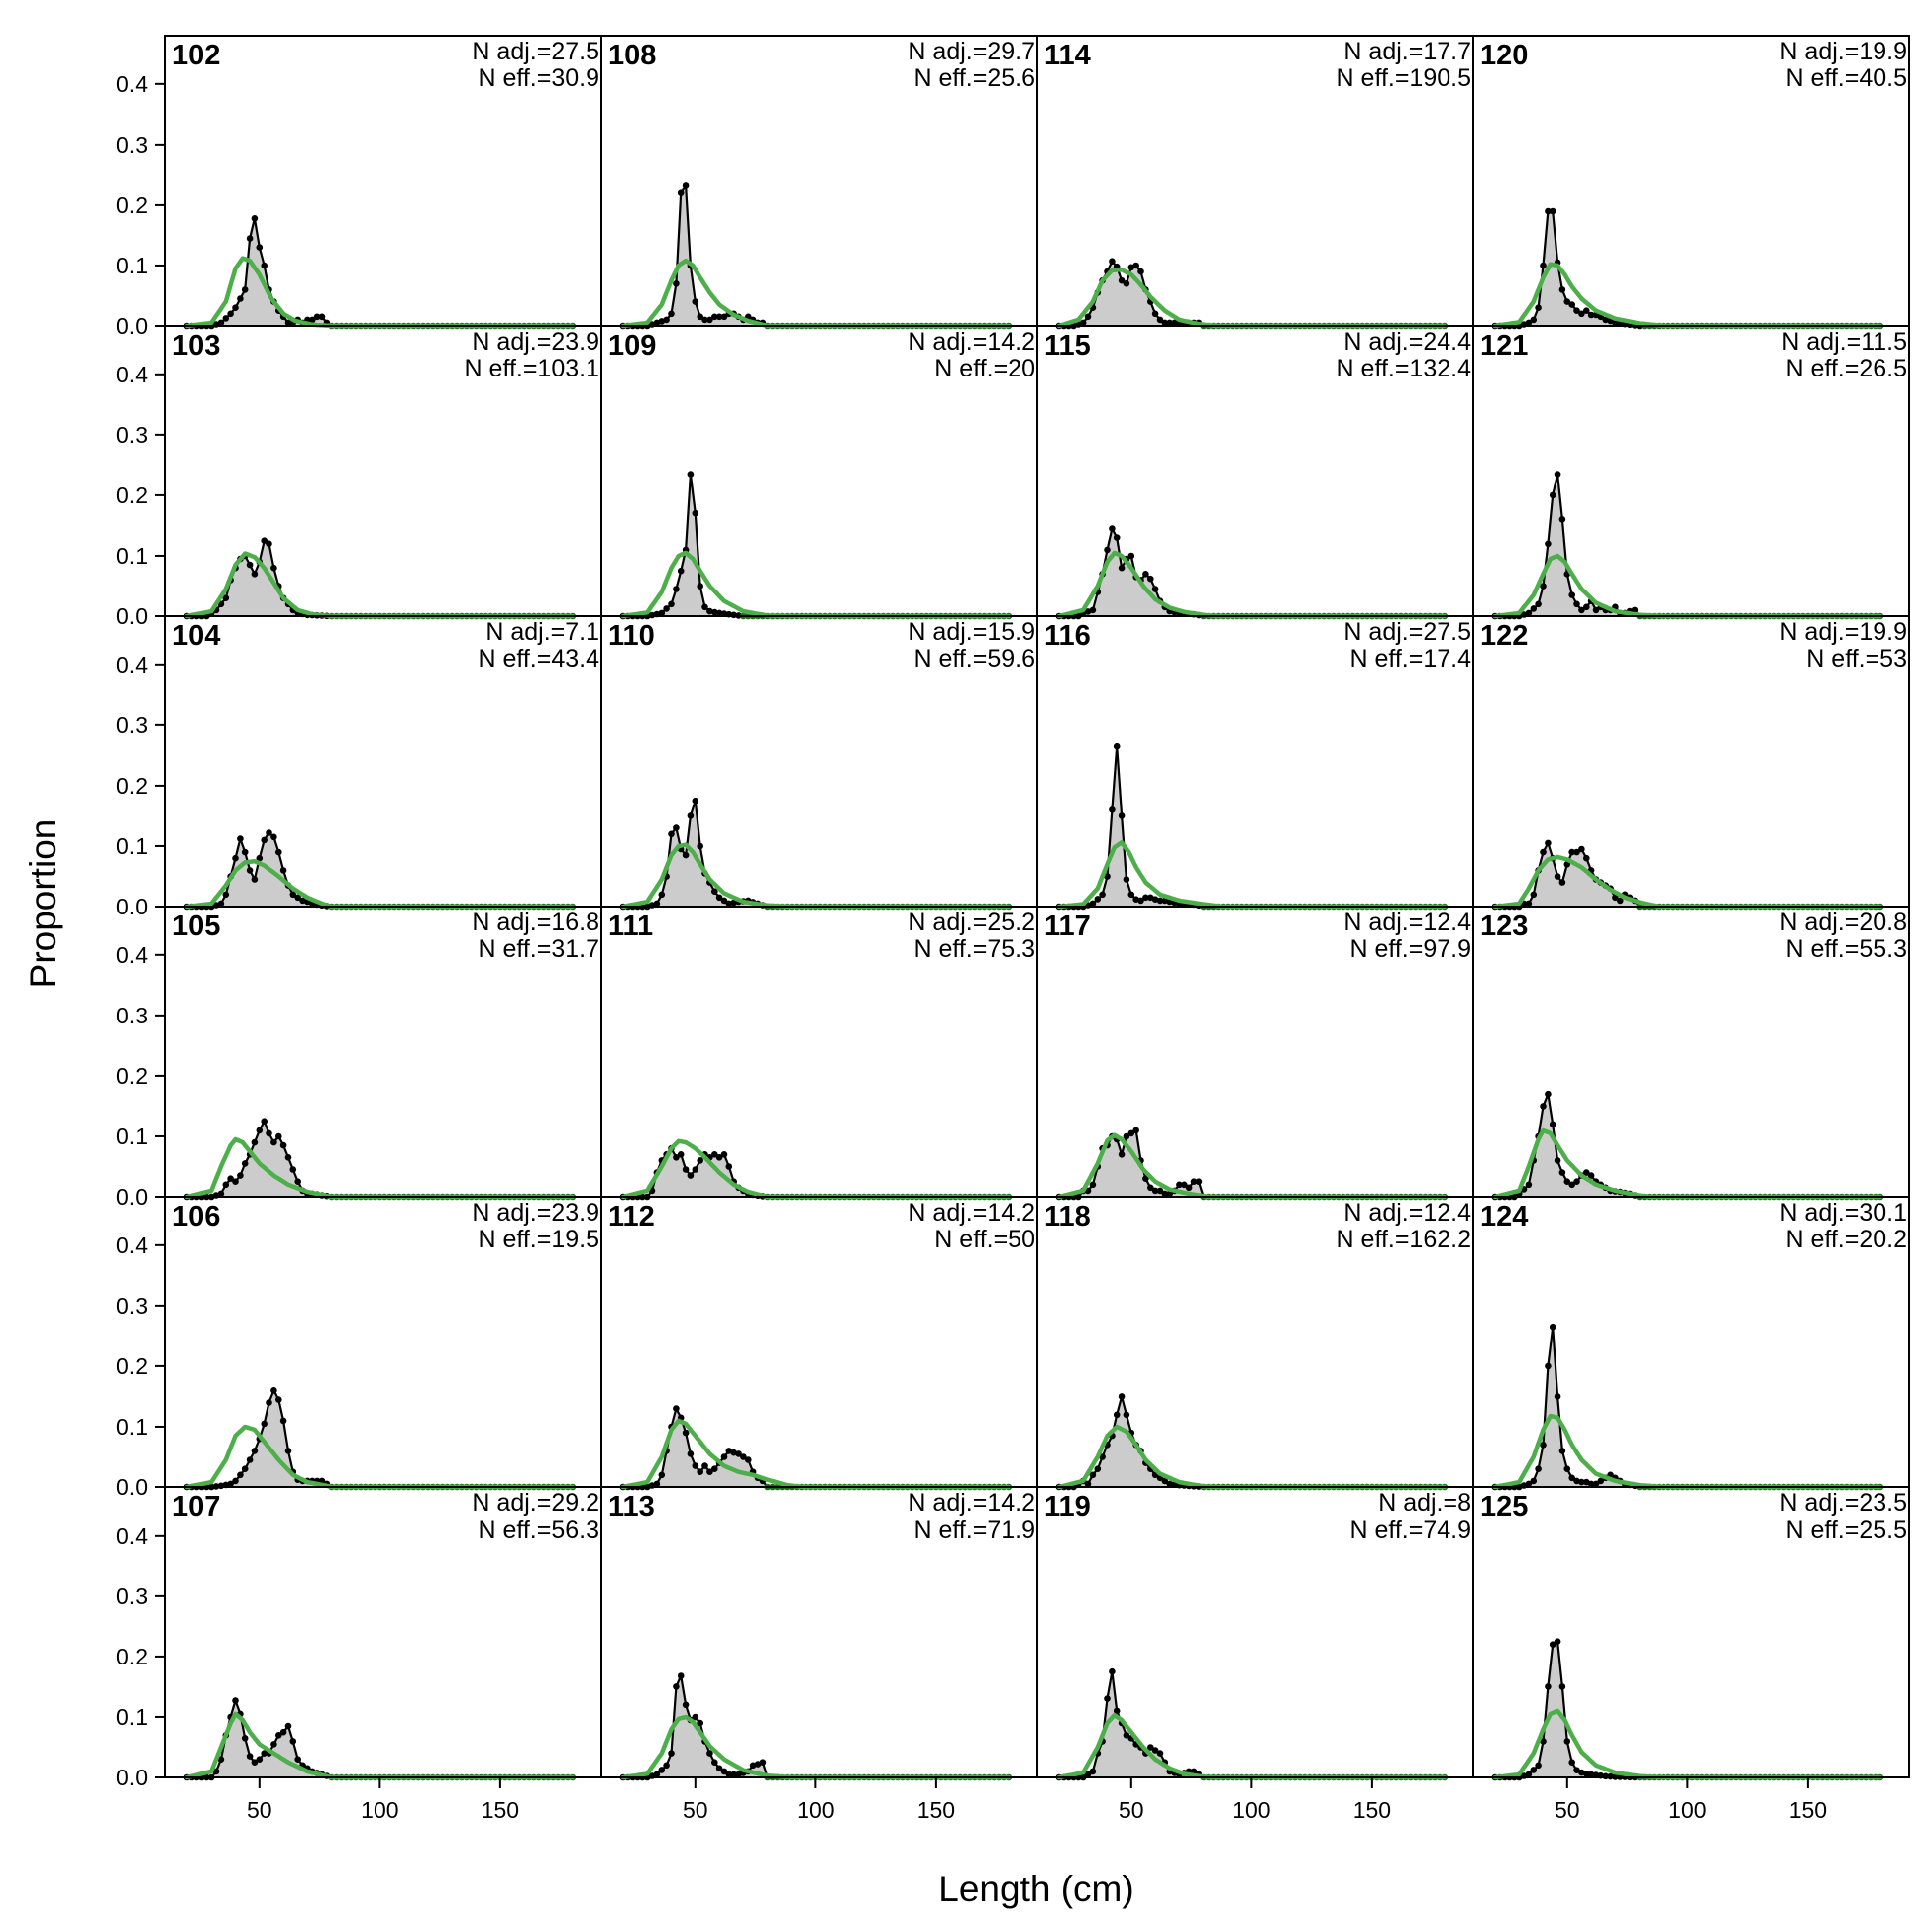 This screenshot has width=1932, height=1932. I want to click on panel-label: 117, so click(1068, 927).